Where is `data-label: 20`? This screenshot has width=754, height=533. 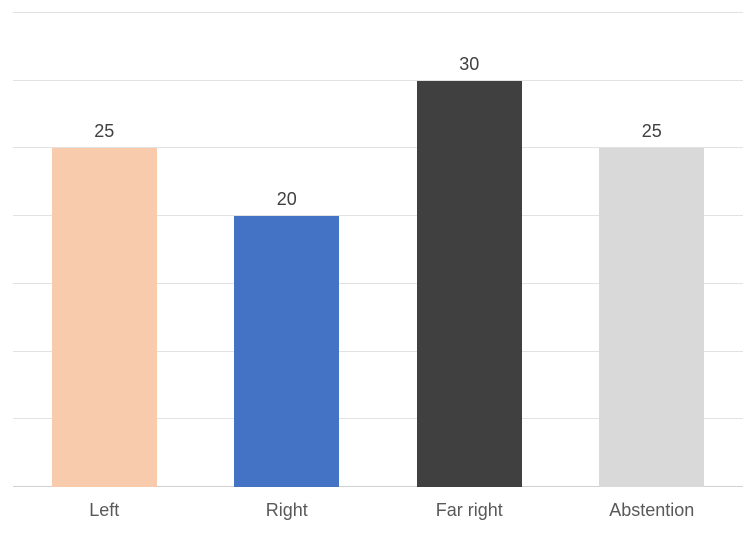
data-label: 20 is located at coordinates (286, 199).